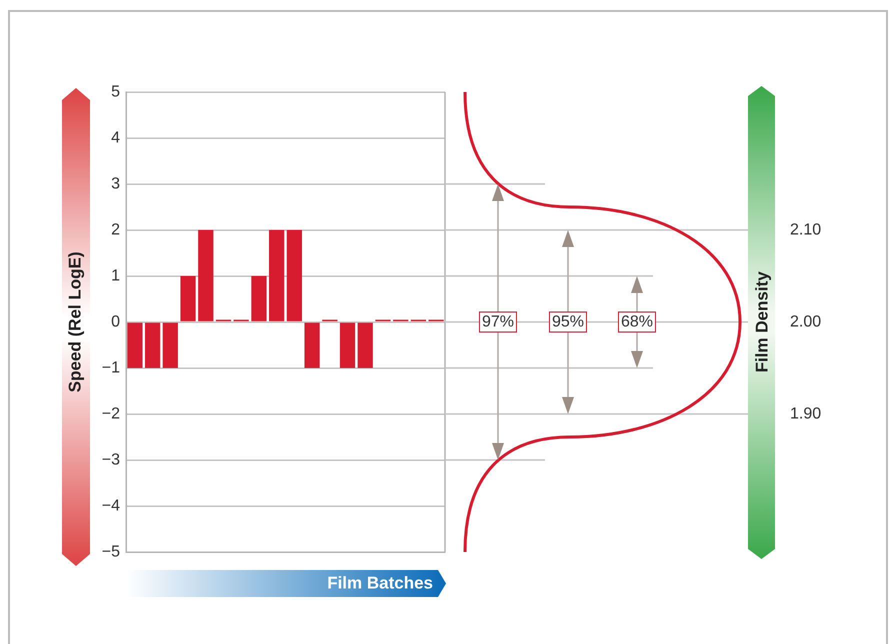  What do you see at coordinates (115, 321) in the screenshot?
I see `y-tick-label: 0` at bounding box center [115, 321].